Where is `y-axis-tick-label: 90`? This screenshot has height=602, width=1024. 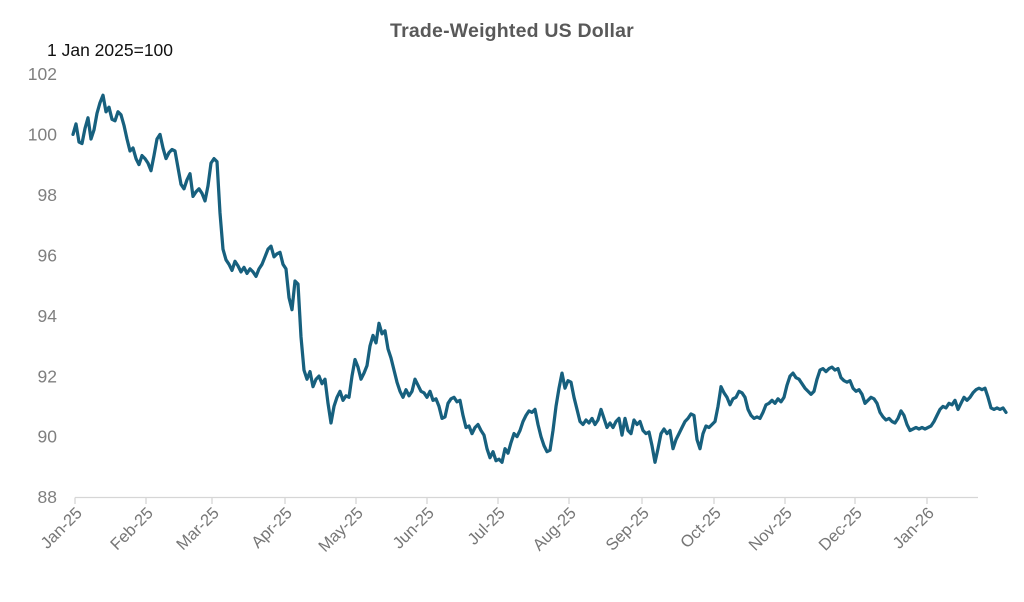
y-axis-tick-label: 90 is located at coordinates (48, 437).